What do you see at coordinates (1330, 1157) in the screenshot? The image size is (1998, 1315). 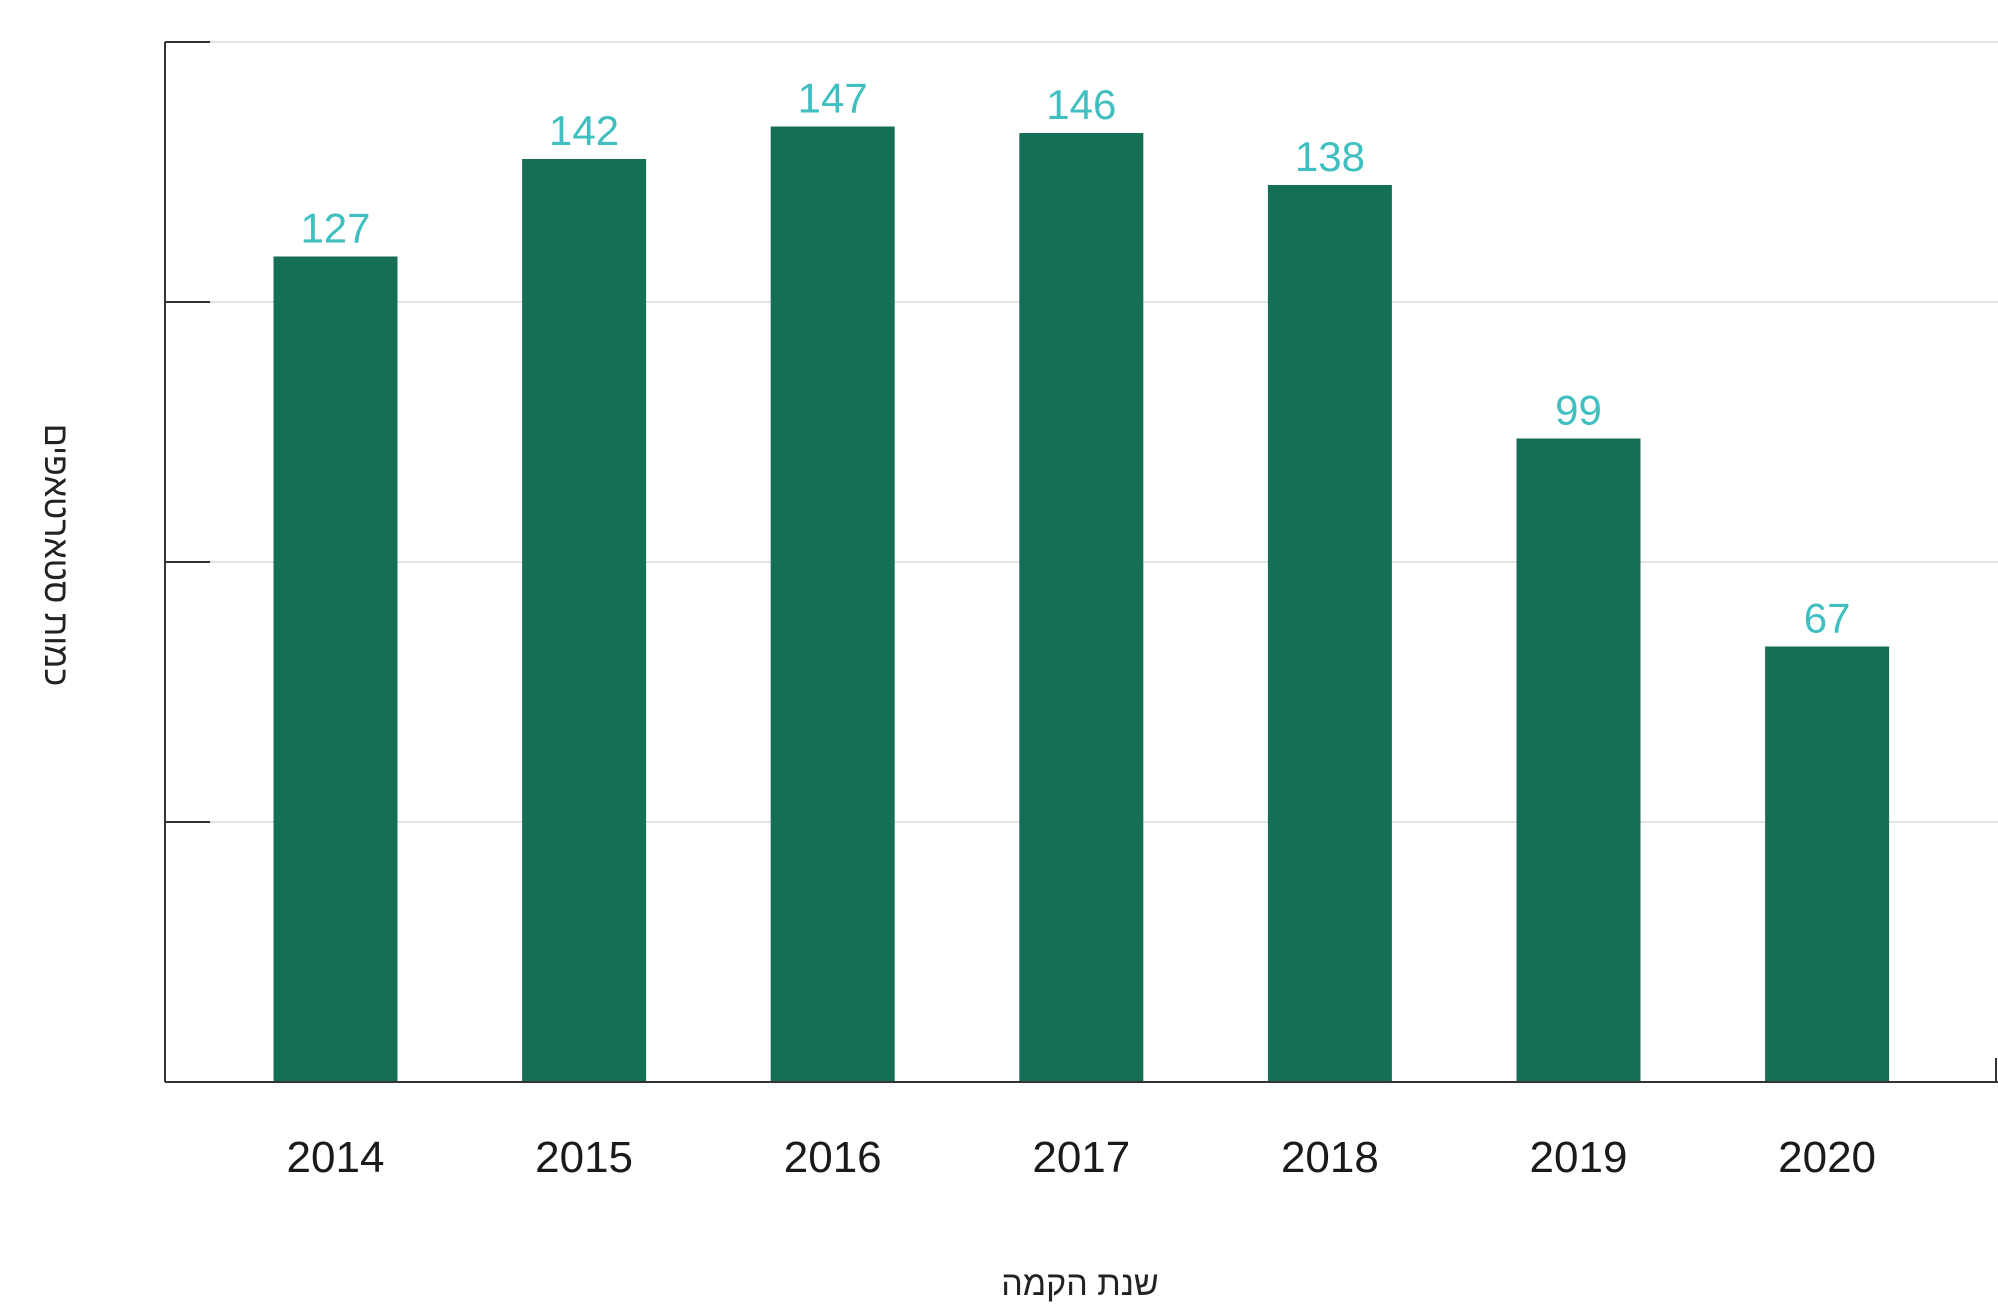 I see `x-tick-label-2018: 2018` at bounding box center [1330, 1157].